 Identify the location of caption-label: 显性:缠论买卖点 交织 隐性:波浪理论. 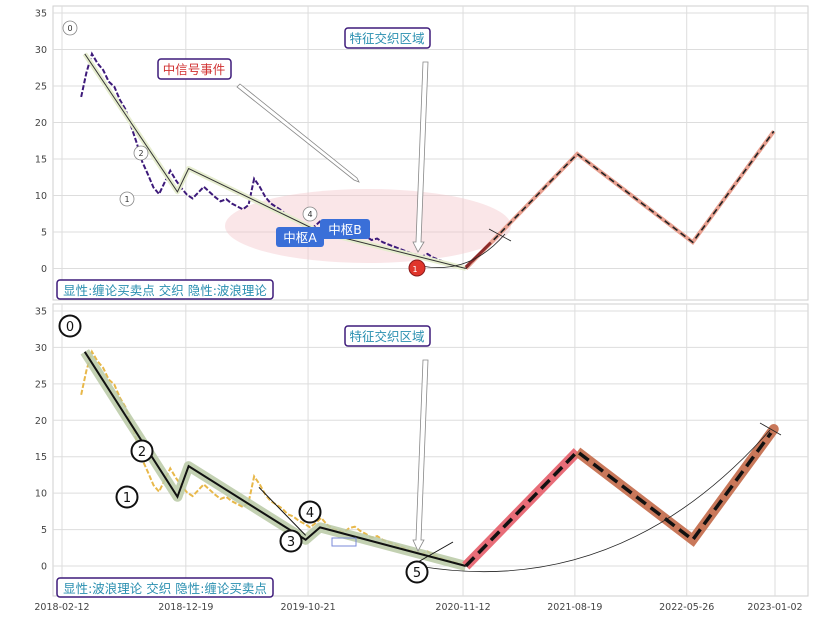
(165, 290).